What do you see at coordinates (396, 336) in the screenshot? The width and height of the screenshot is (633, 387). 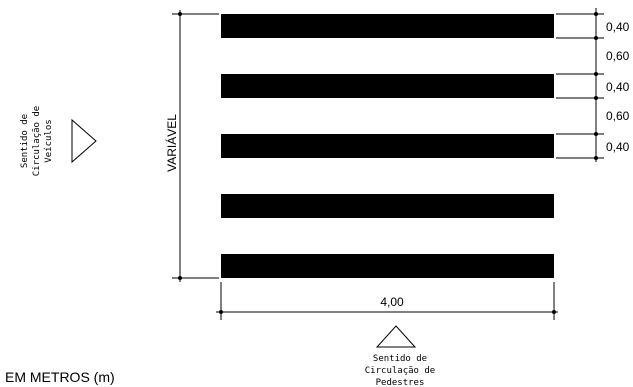 I see `pedestrian-direction-arrow-icon` at bounding box center [396, 336].